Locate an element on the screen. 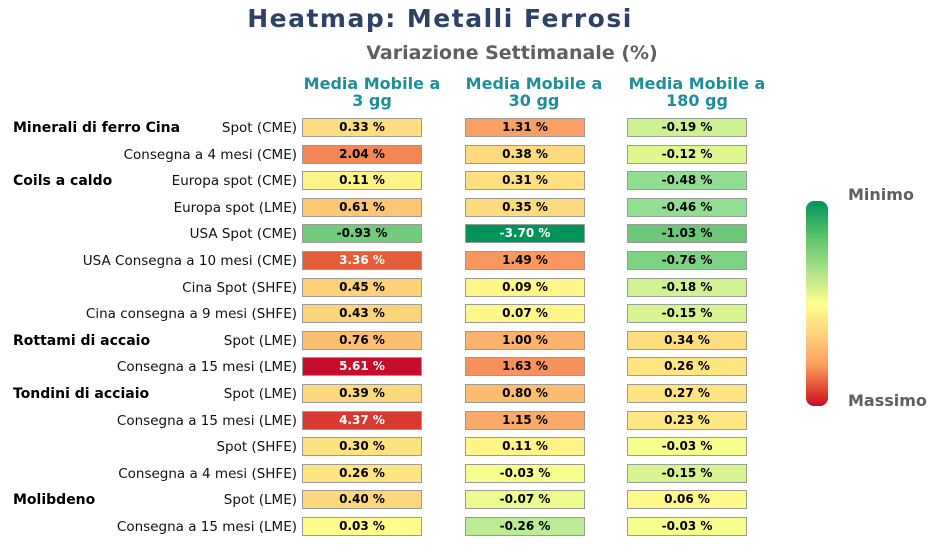 The width and height of the screenshot is (950, 558). heatmap-cell: 0.34 % is located at coordinates (687, 340).